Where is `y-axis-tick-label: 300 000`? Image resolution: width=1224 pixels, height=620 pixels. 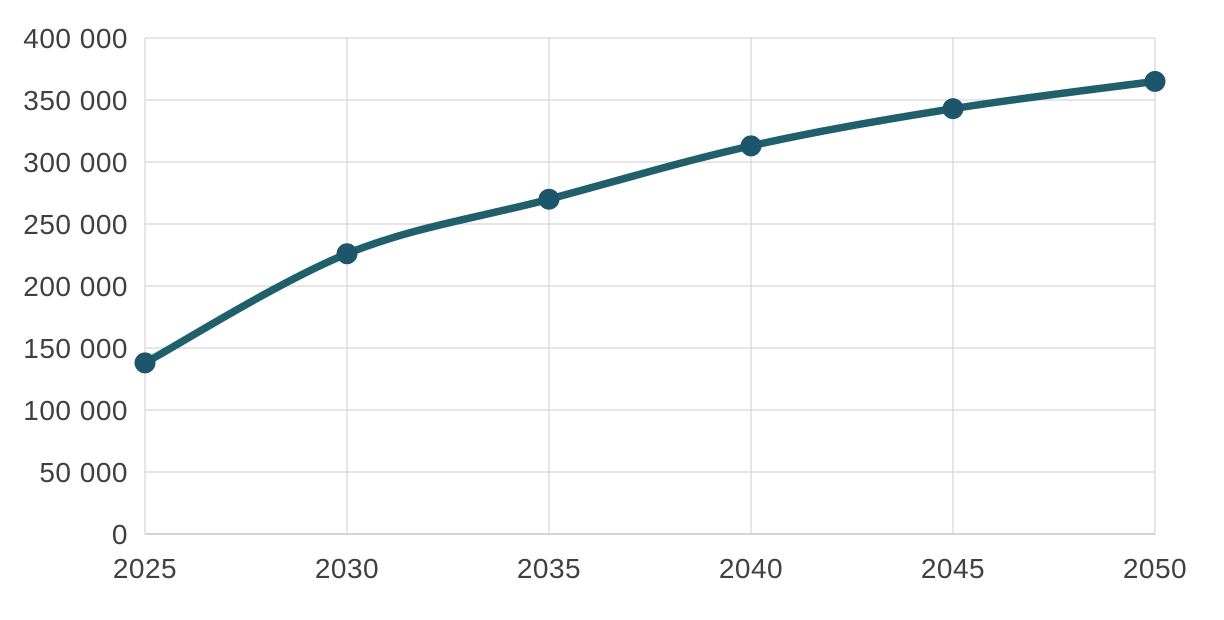 y-axis-tick-label: 300 000 is located at coordinates (75, 162).